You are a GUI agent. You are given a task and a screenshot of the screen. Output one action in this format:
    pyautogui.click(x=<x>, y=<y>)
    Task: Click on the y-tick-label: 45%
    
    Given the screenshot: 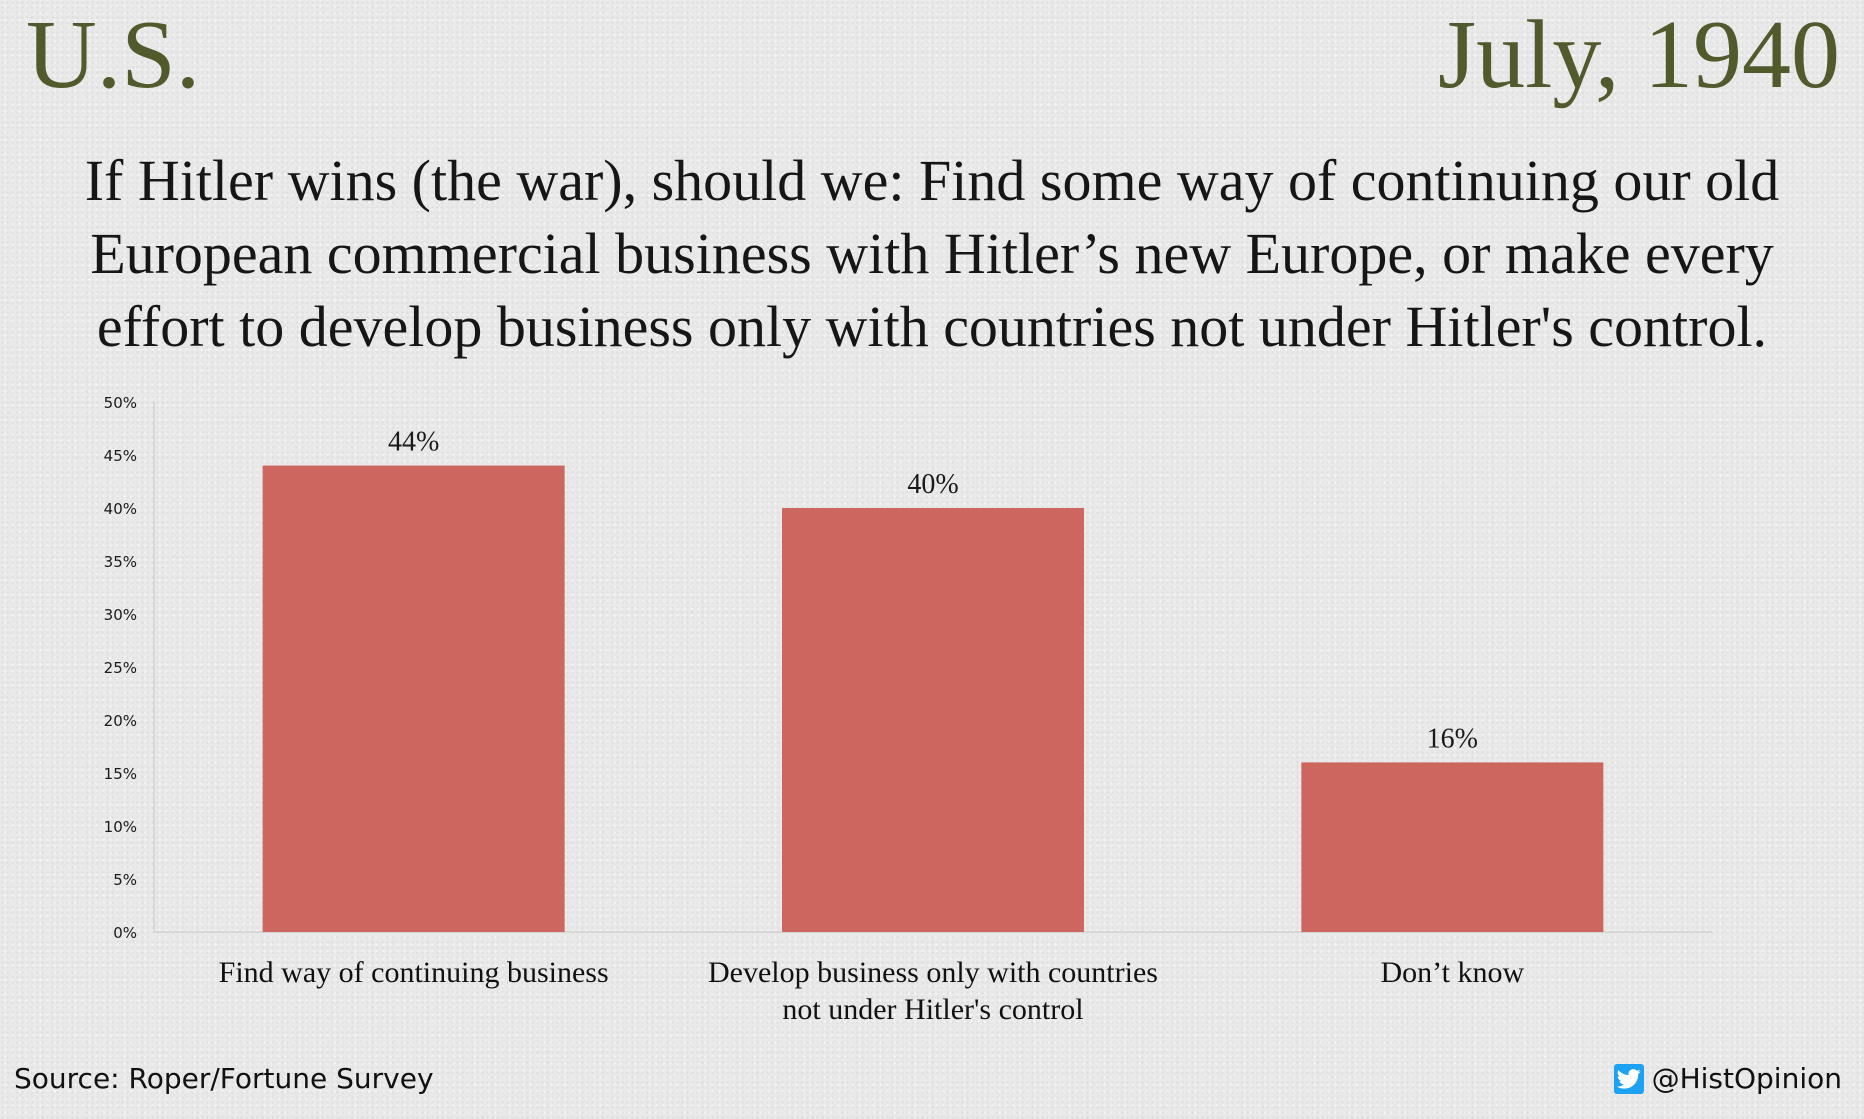 What is the action you would take?
    pyautogui.click(x=120, y=456)
    